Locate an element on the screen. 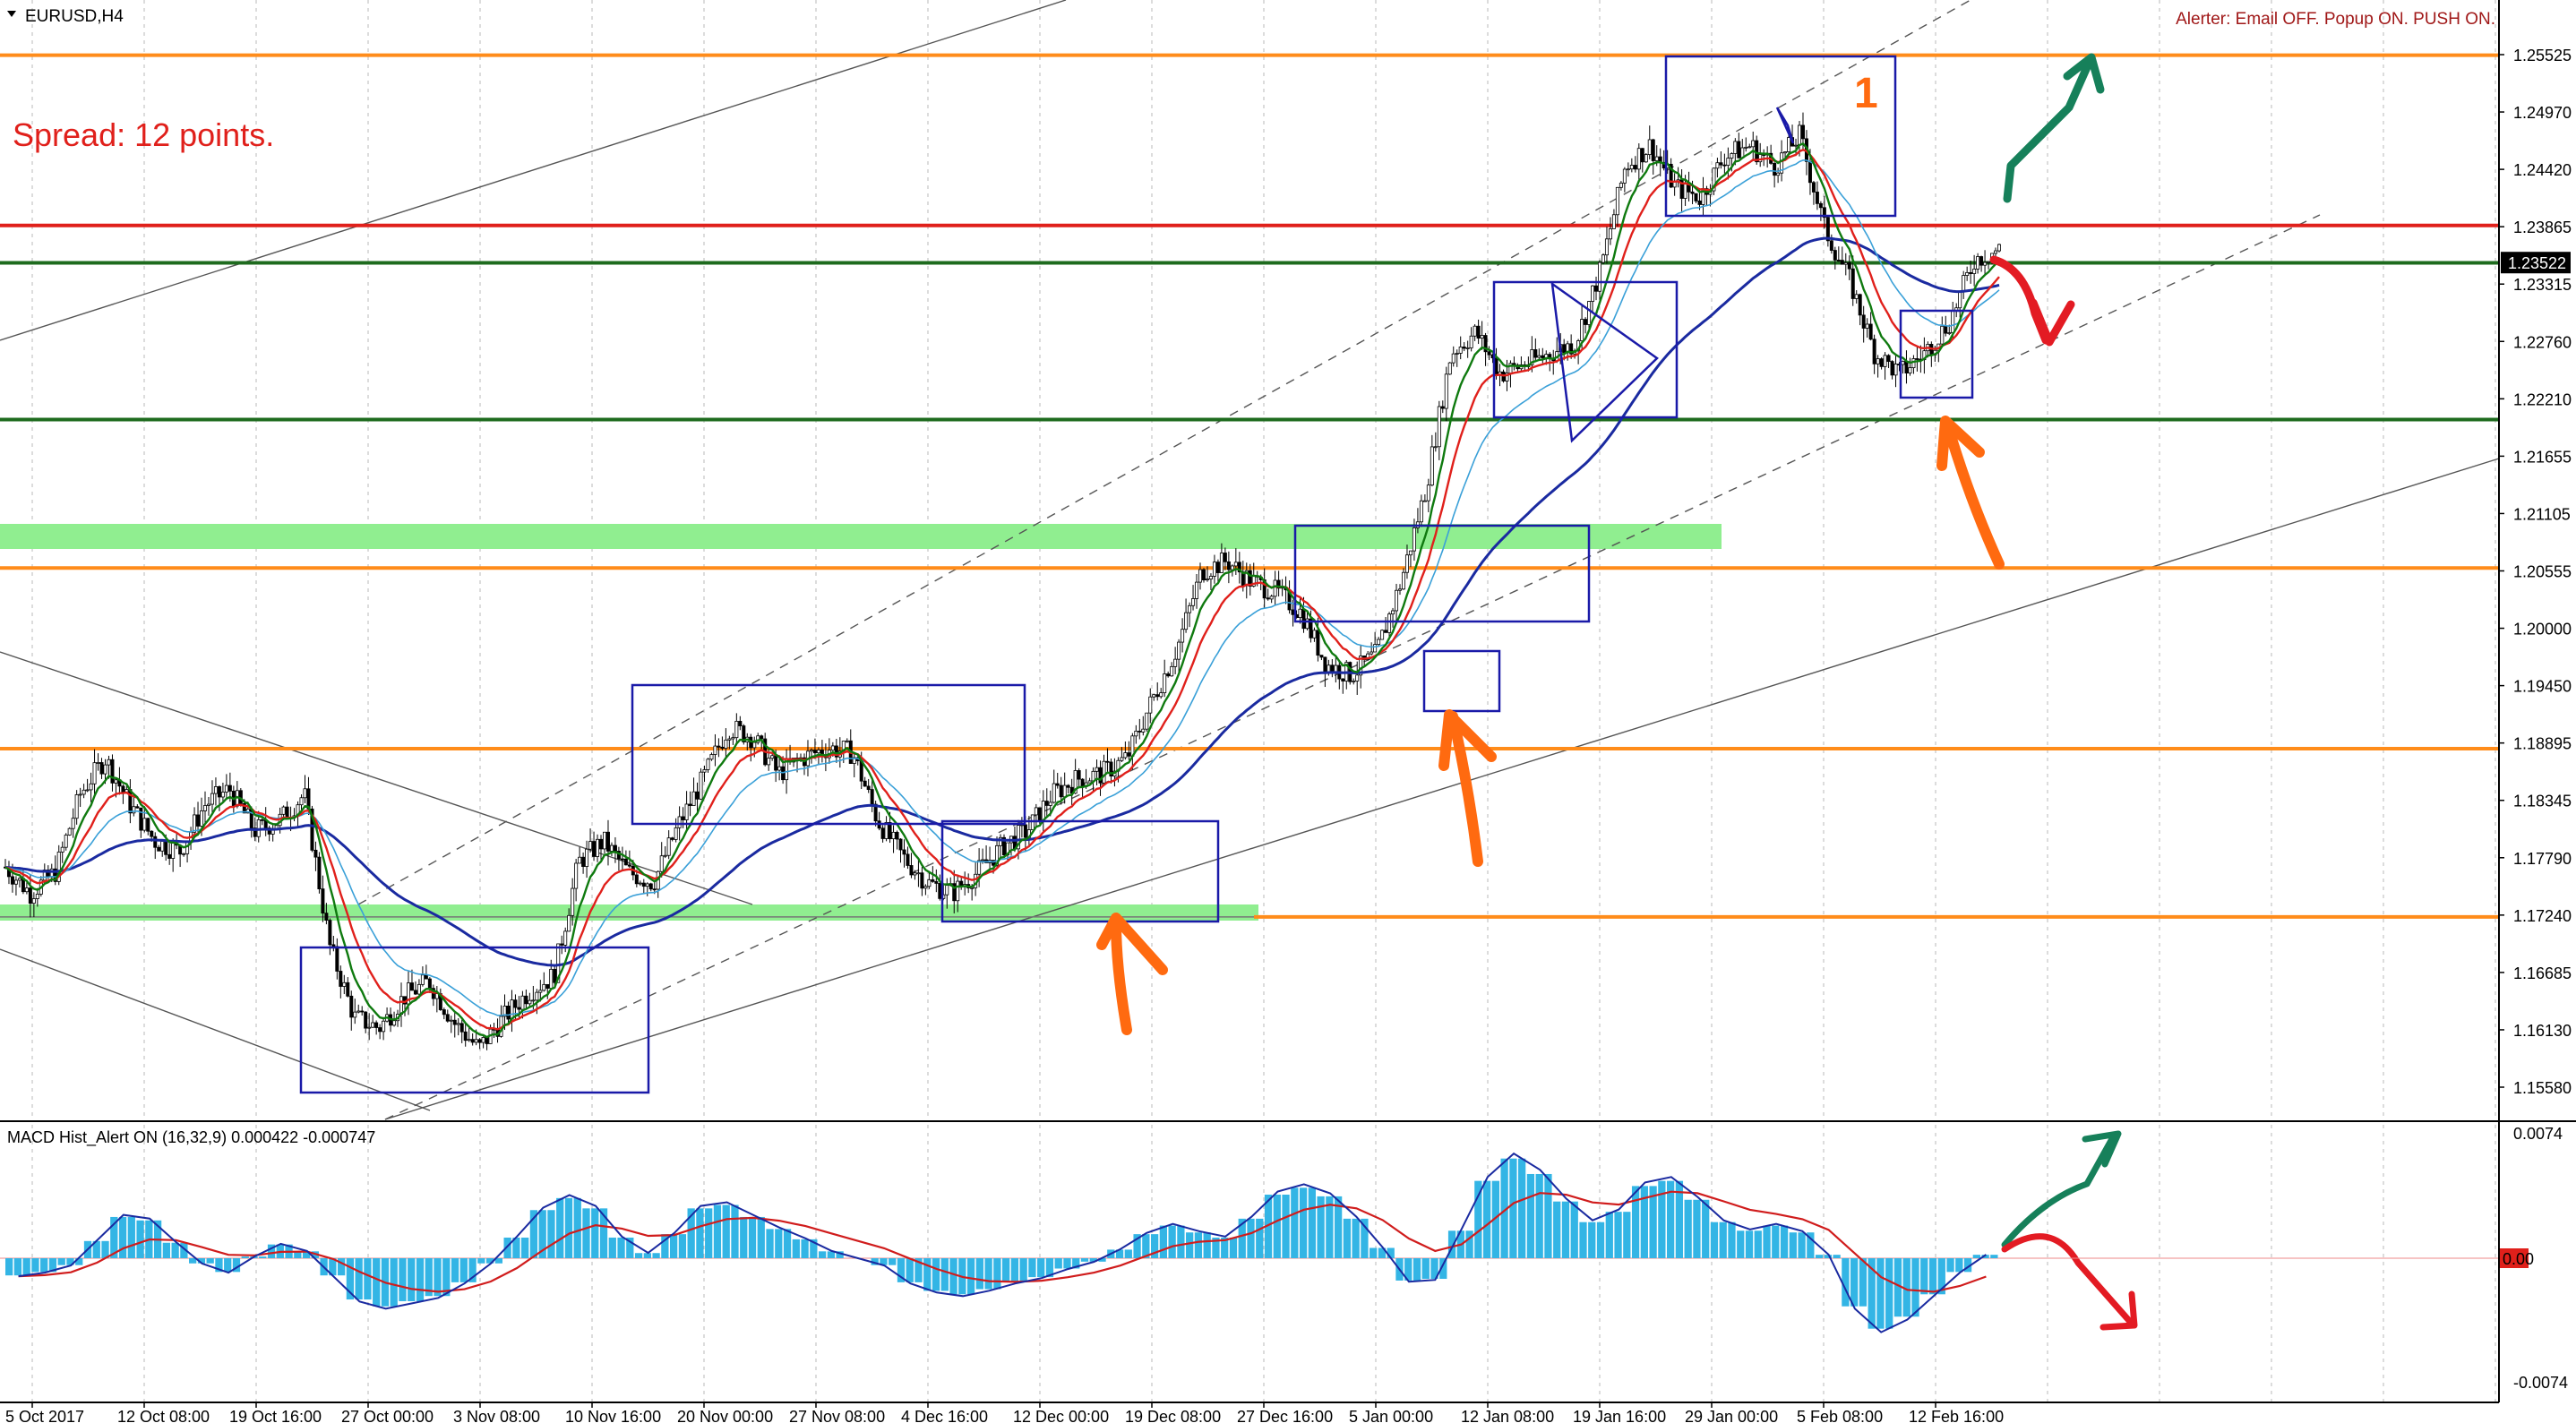  time-tick-label: 19 Oct 16:00 is located at coordinates (275, 1415).